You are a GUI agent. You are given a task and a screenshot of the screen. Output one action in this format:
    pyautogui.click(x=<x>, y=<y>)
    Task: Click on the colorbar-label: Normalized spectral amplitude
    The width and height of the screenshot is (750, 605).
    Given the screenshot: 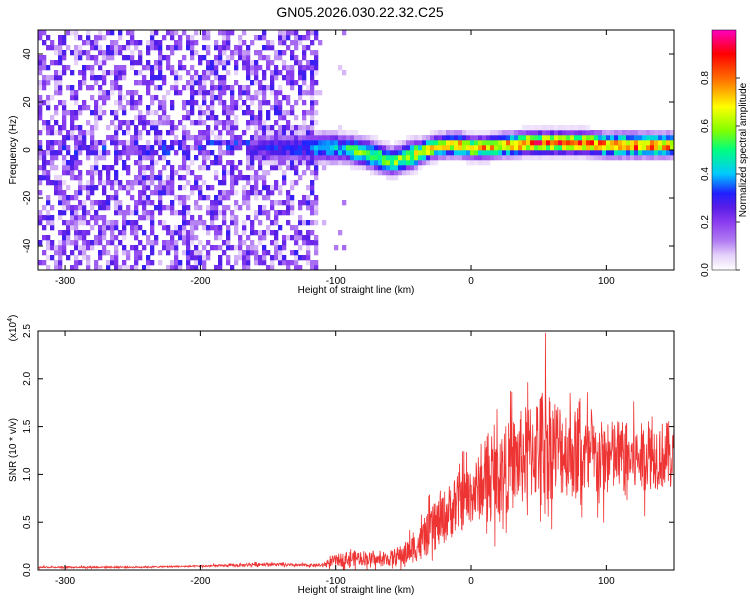 What is the action you would take?
    pyautogui.click(x=743, y=149)
    